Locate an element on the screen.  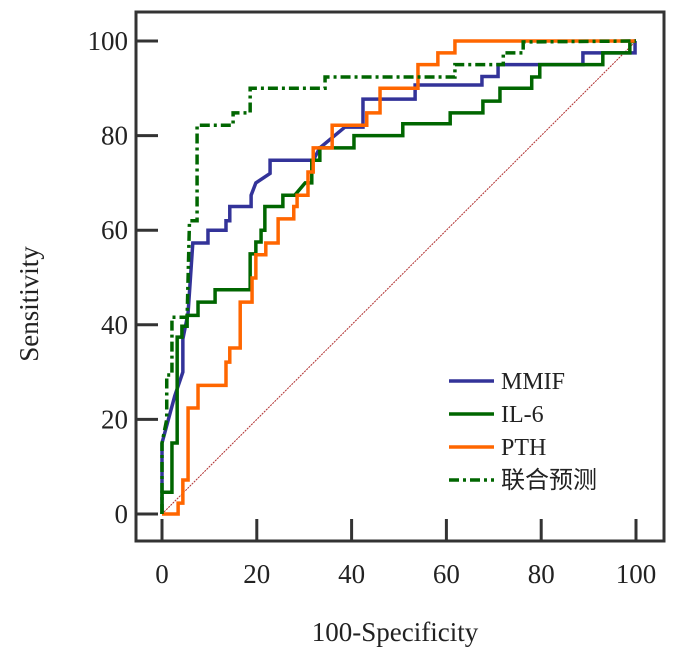
legend-label-2: PTH is located at coordinates (523, 448).